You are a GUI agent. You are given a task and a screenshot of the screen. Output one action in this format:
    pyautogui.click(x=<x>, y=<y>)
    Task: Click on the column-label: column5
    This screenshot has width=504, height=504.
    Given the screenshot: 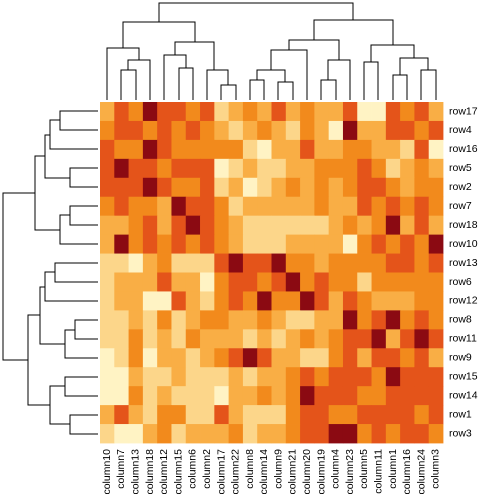 What is the action you would take?
    pyautogui.click(x=364, y=469)
    